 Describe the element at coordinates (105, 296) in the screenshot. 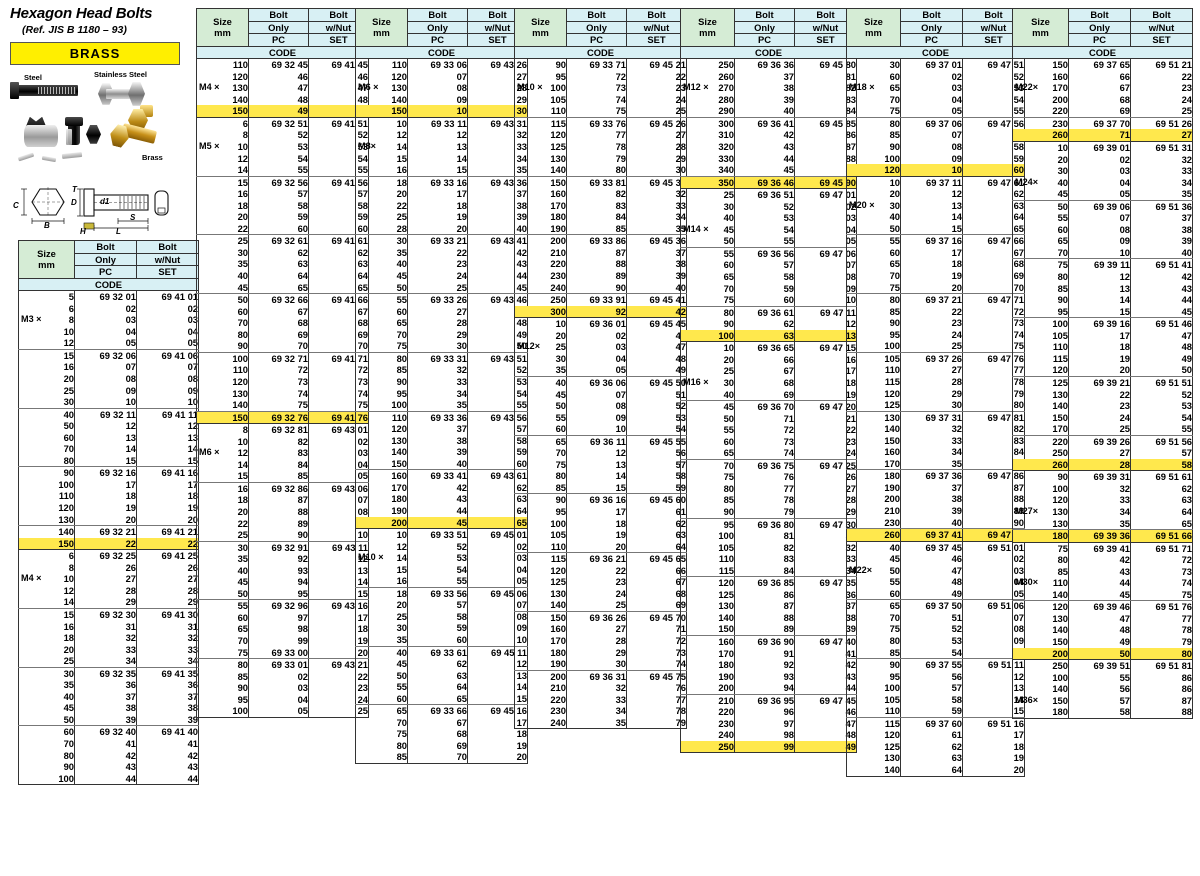

I see `bolt-only-code-cell: 69 32 01` at that location.